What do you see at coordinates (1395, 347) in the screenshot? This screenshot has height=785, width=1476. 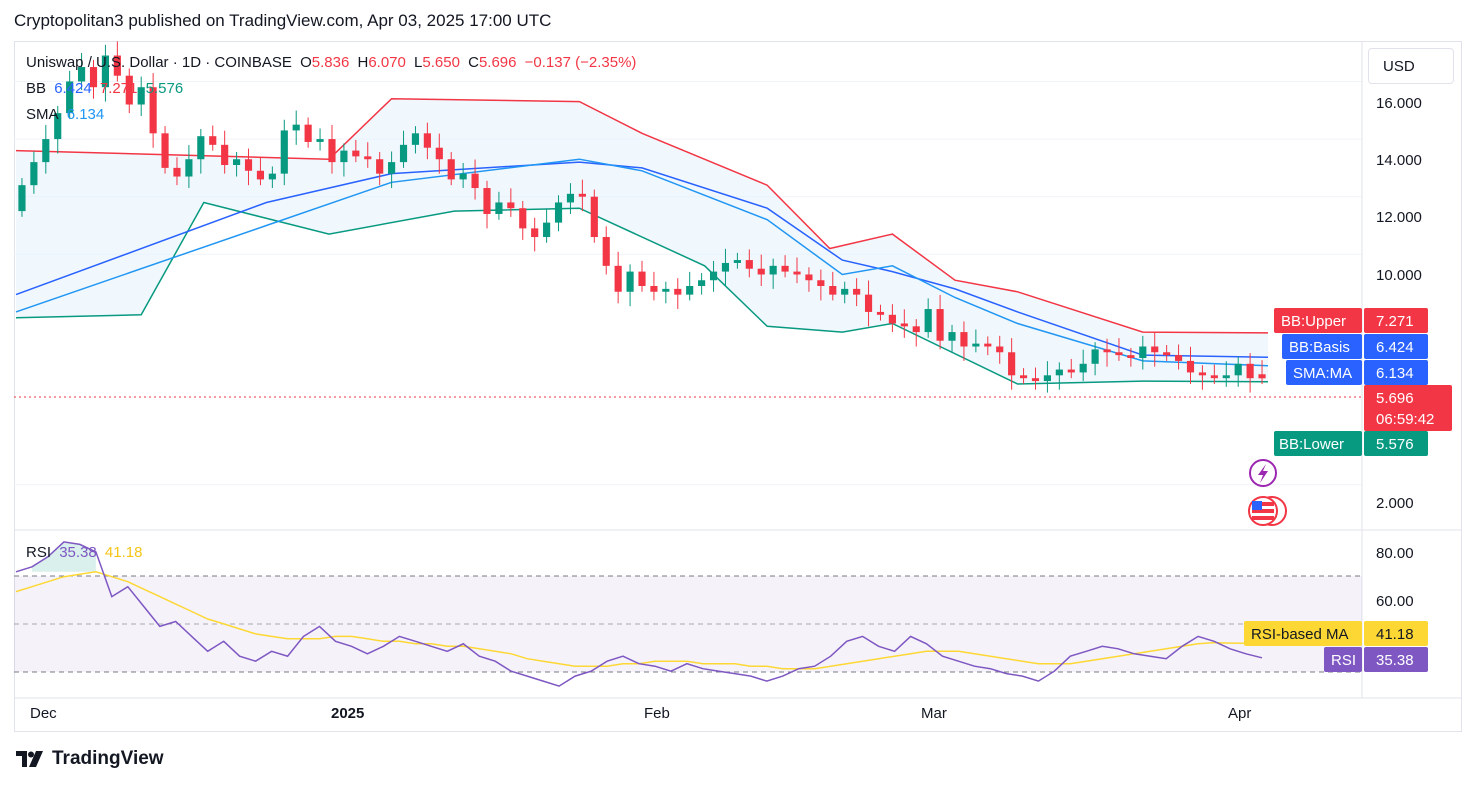 I see `tag-bb-basis-value: 6.424` at bounding box center [1395, 347].